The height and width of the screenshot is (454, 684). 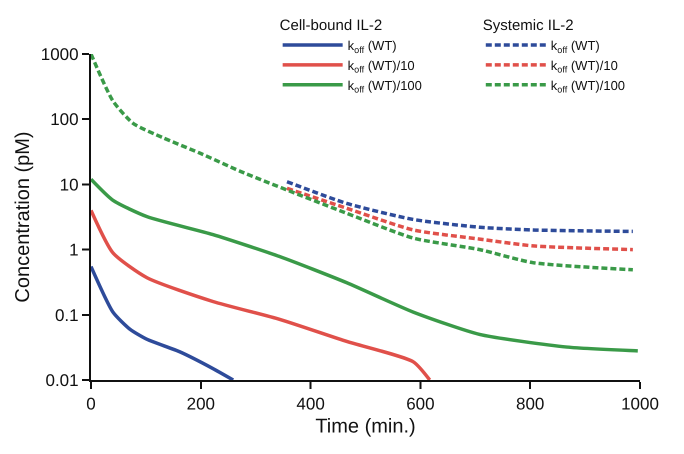 What do you see at coordinates (200, 404) in the screenshot?
I see `x-tick-label: 200` at bounding box center [200, 404].